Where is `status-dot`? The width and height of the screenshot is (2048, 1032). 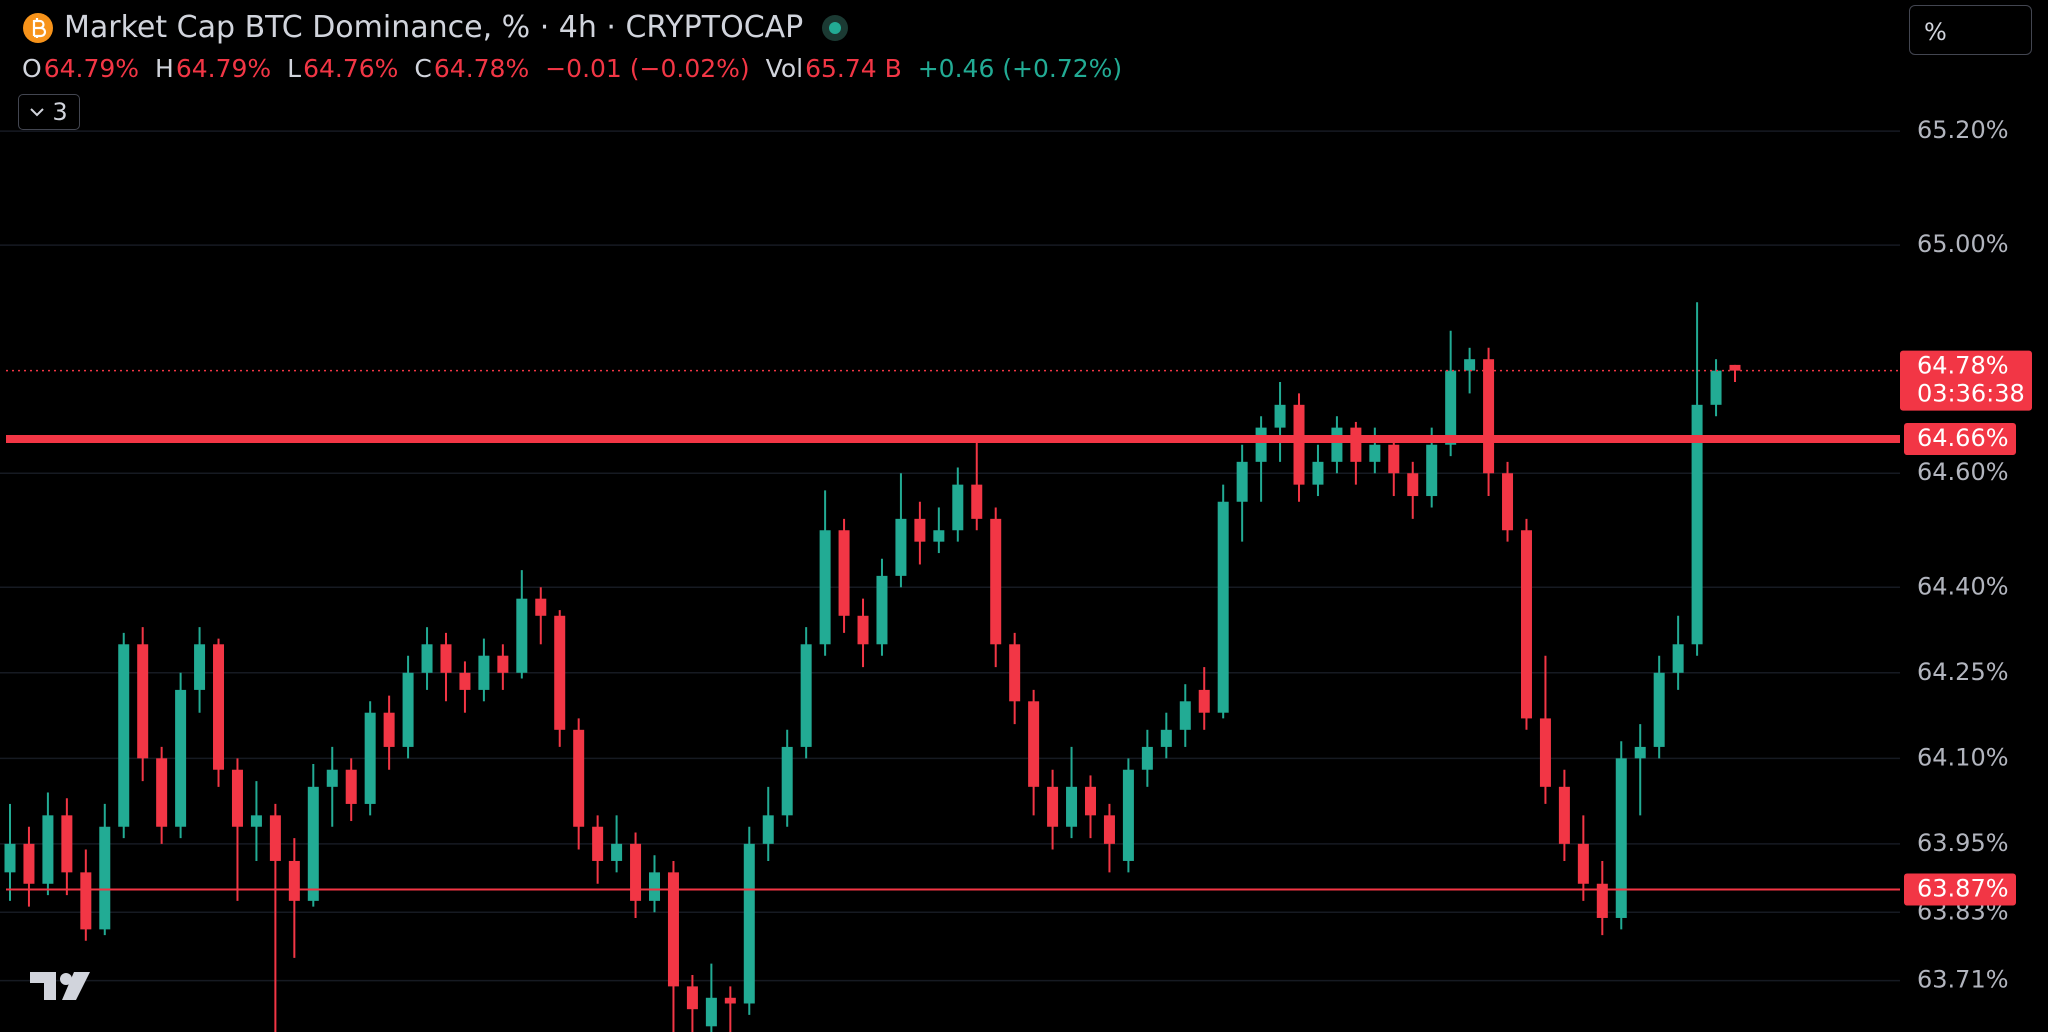 status-dot is located at coordinates (835, 27).